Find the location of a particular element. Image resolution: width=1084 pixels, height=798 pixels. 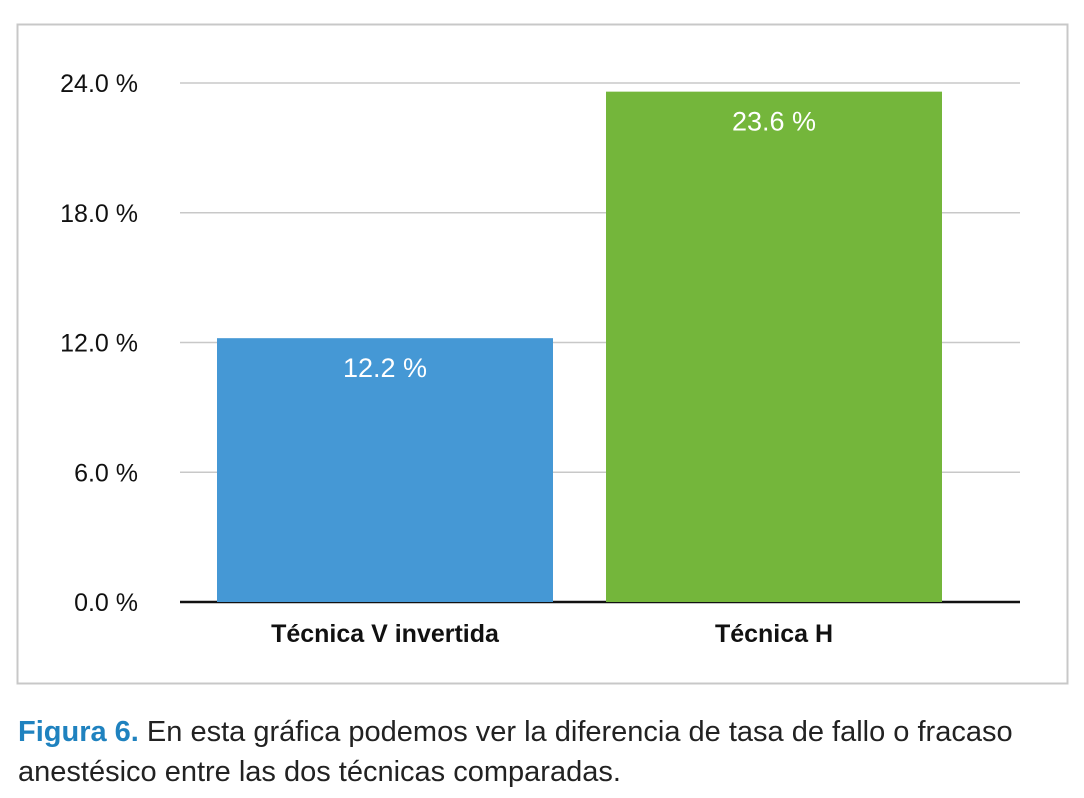

x-tick-label: Técnica V invertida is located at coordinates (385, 634).